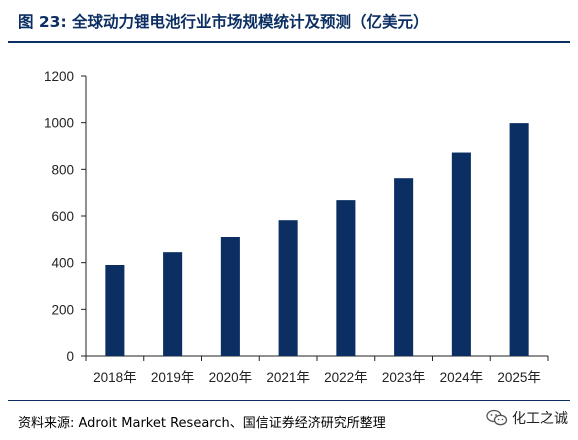 This screenshot has height=440, width=578. Describe the element at coordinates (462, 377) in the screenshot. I see `x-tick-label: 2024年` at that location.